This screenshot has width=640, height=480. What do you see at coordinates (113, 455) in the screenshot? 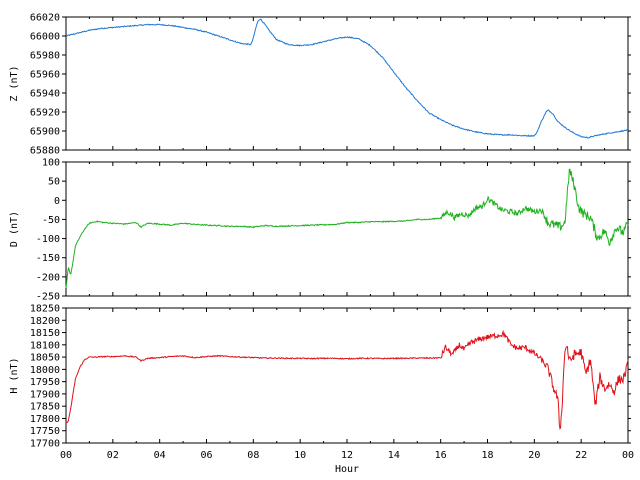
I see `x-tick-label: 02` at bounding box center [113, 455].